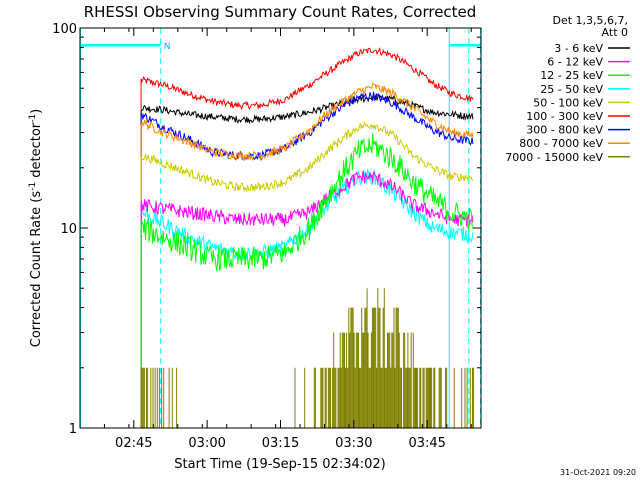 The image size is (640, 480). Describe the element at coordinates (64, 29) in the screenshot. I see `y-tick-label-2: 100` at that location.